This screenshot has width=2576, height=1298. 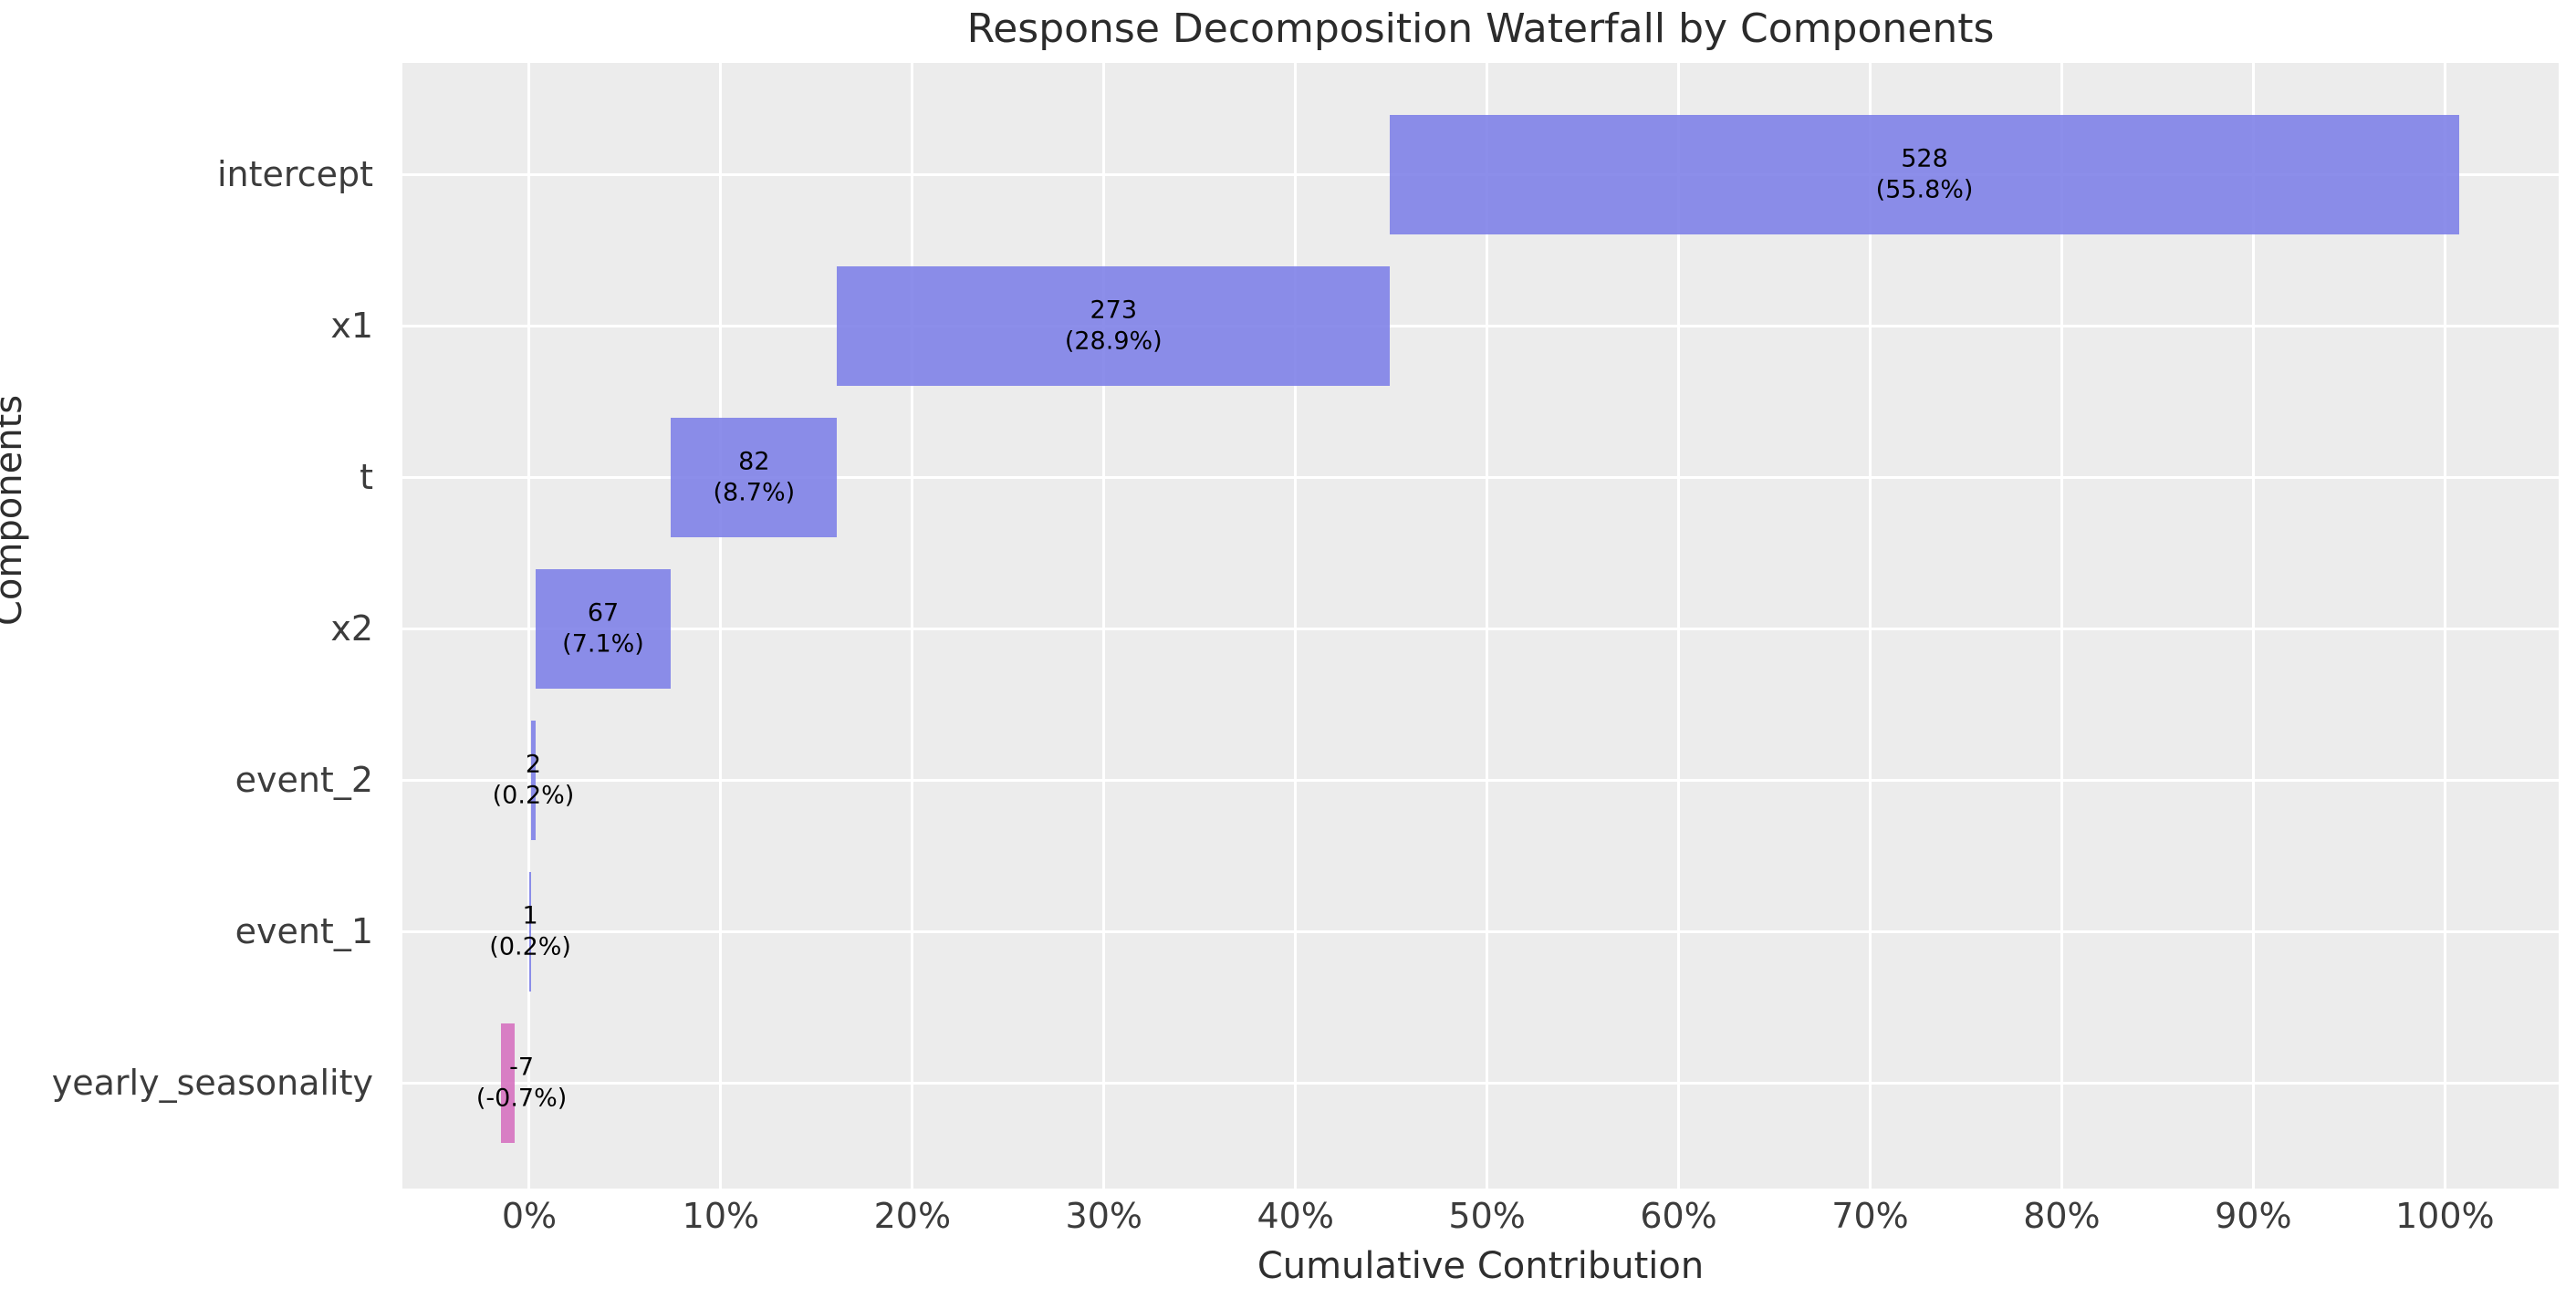 I want to click on bar-label-x2: 67 (7.1%), so click(x=603, y=628).